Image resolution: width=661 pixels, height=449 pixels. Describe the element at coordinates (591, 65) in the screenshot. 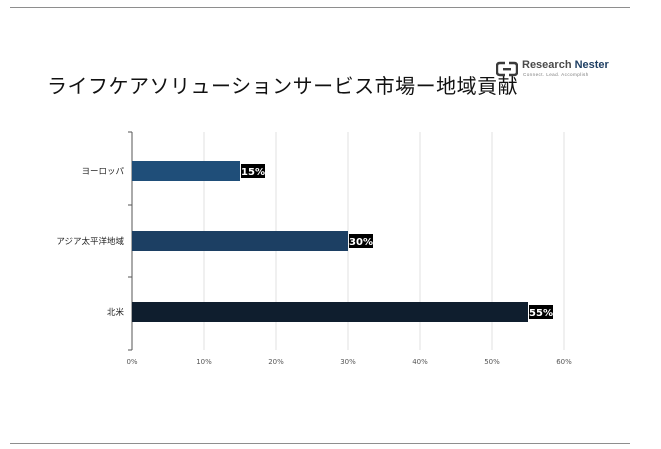

I see `logo-name-part2: Nester` at that location.